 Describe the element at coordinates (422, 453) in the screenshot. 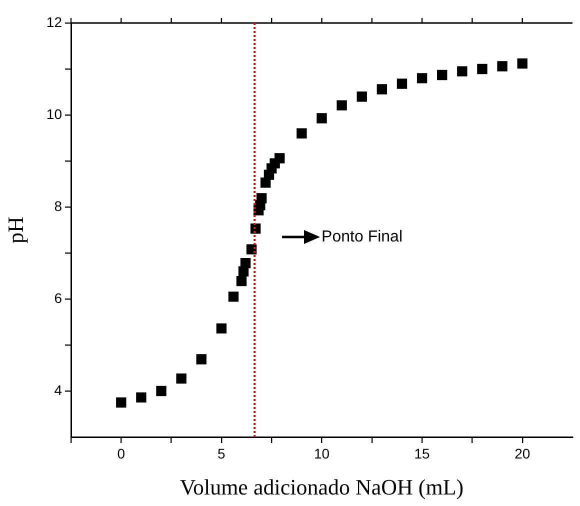

I see `x-tick-label: 15` at that location.